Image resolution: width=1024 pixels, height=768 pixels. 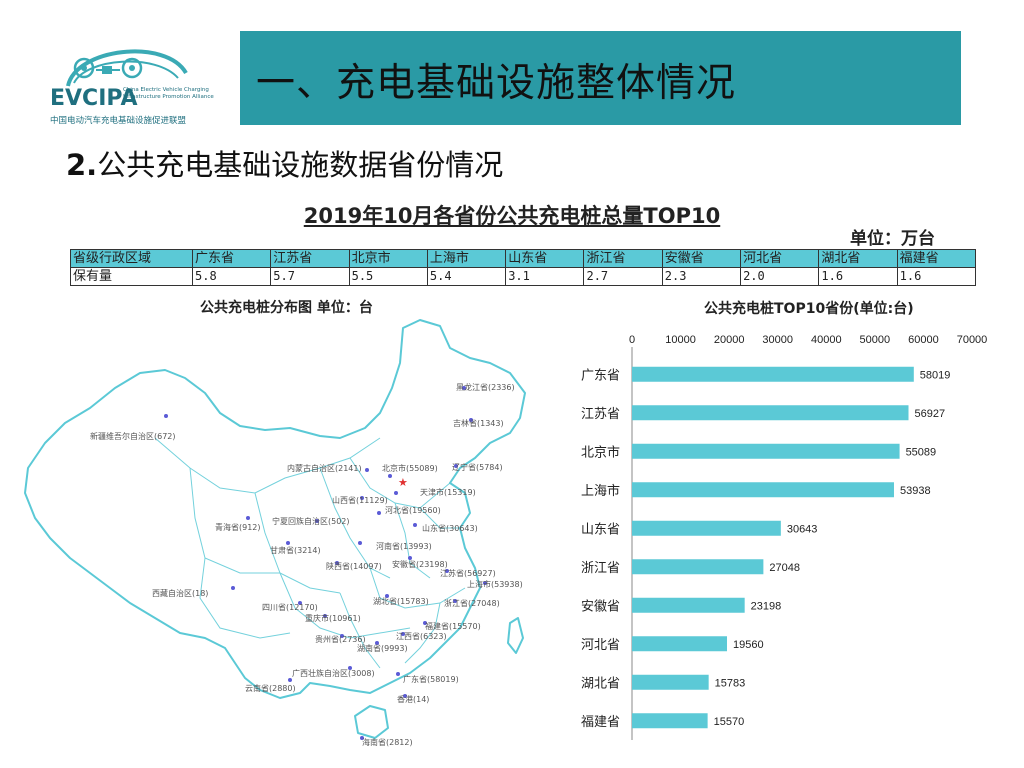 I want to click on map-label: 广东省(58019), so click(x=431, y=679).